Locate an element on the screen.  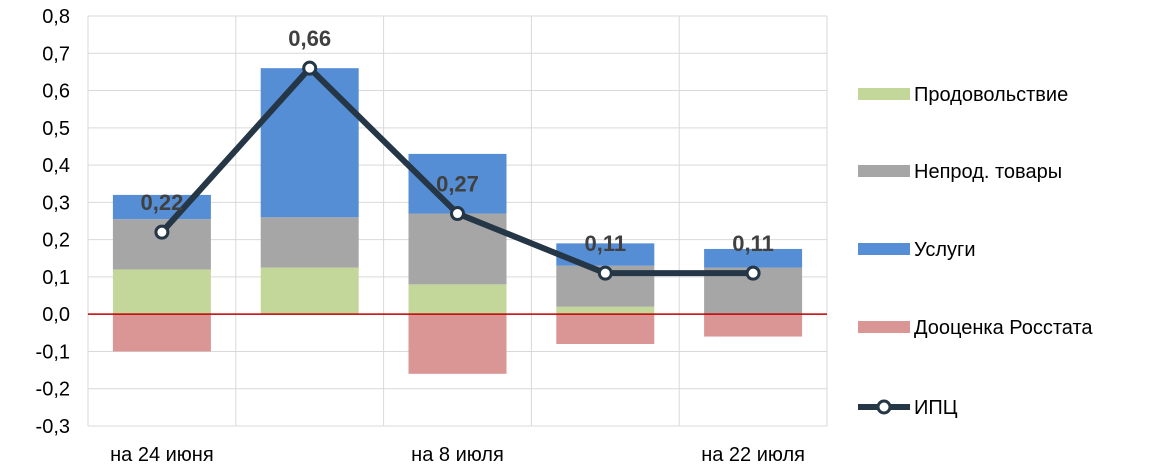
y-tick-label: 0,1 is located at coordinates (56, 278).